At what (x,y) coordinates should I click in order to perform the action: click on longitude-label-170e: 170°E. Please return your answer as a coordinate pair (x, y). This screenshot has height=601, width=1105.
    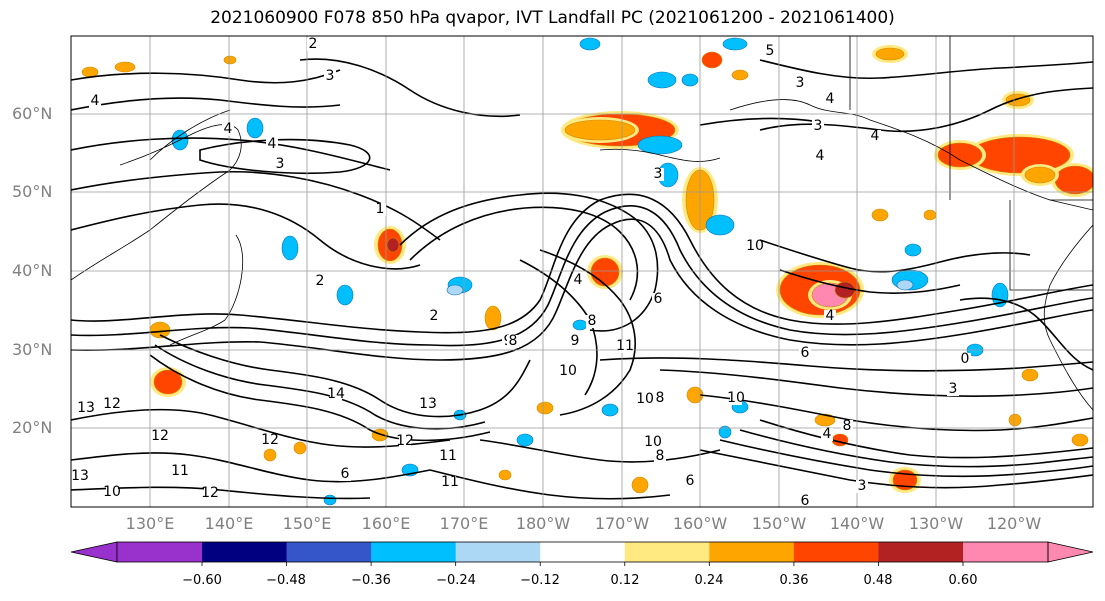
    Looking at the image, I should click on (464, 523).